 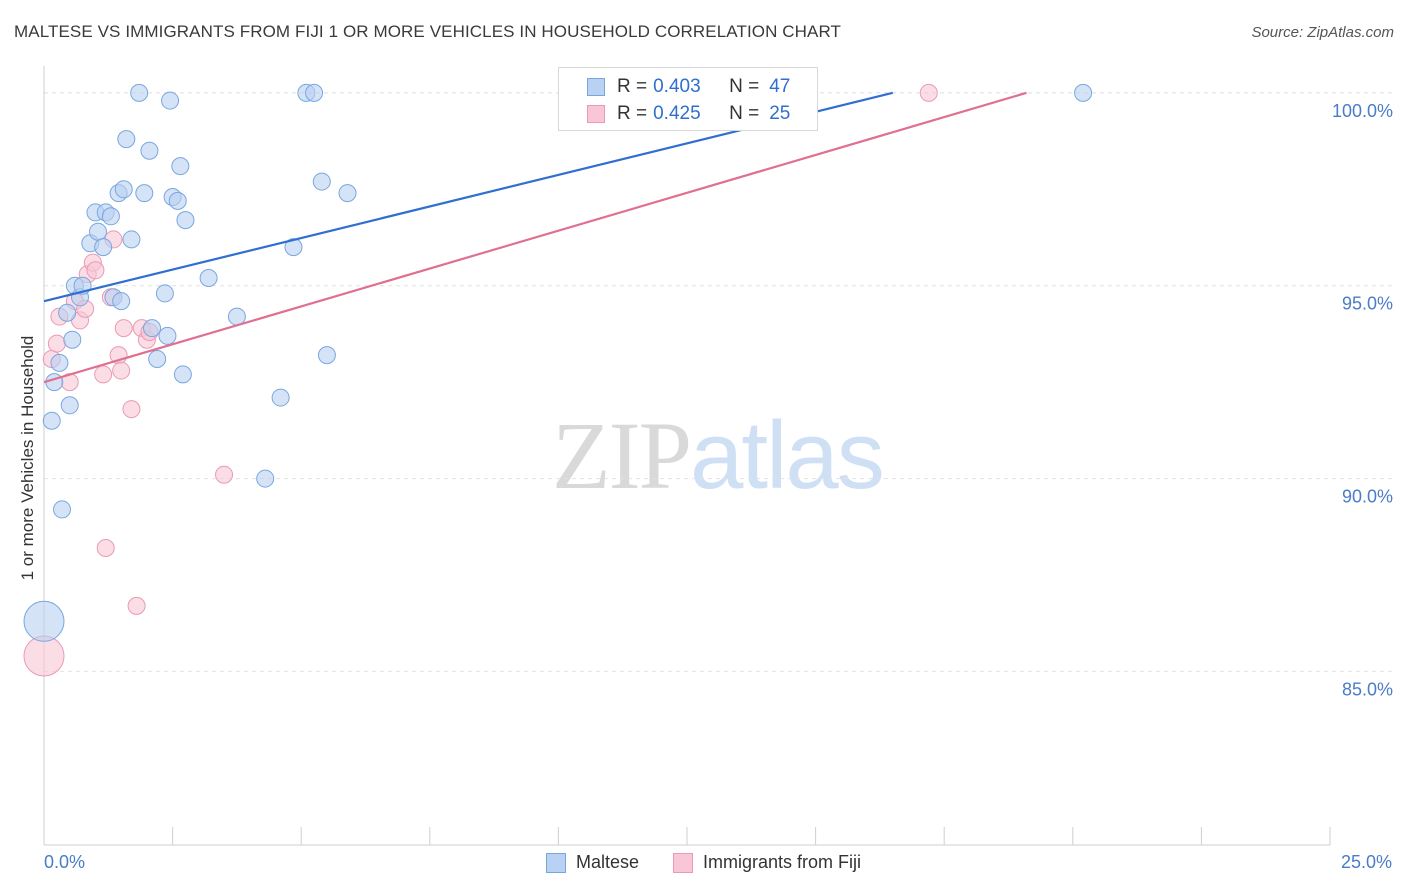 I want to click on source-credit: Source: ZipAtlas.com, so click(x=1322, y=32).